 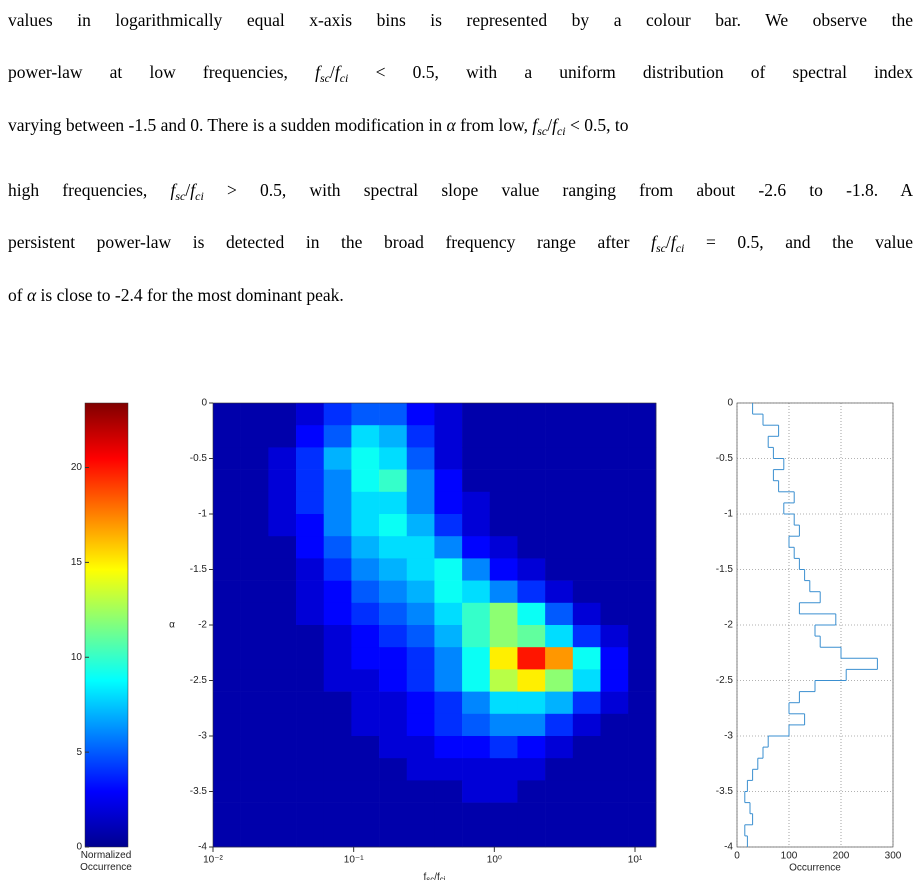 What do you see at coordinates (199, 458) in the screenshot?
I see `y-tick-label: -0.5` at bounding box center [199, 458].